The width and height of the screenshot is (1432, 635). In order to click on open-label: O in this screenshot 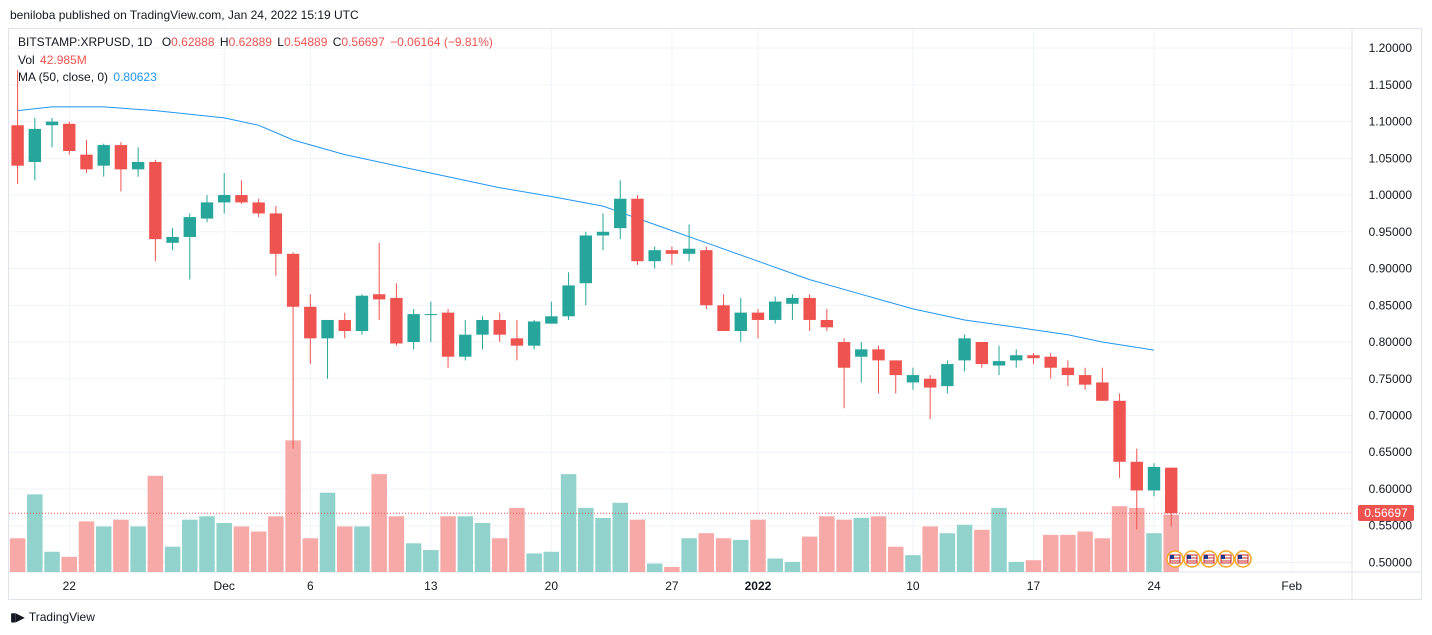, I will do `click(166, 42)`.